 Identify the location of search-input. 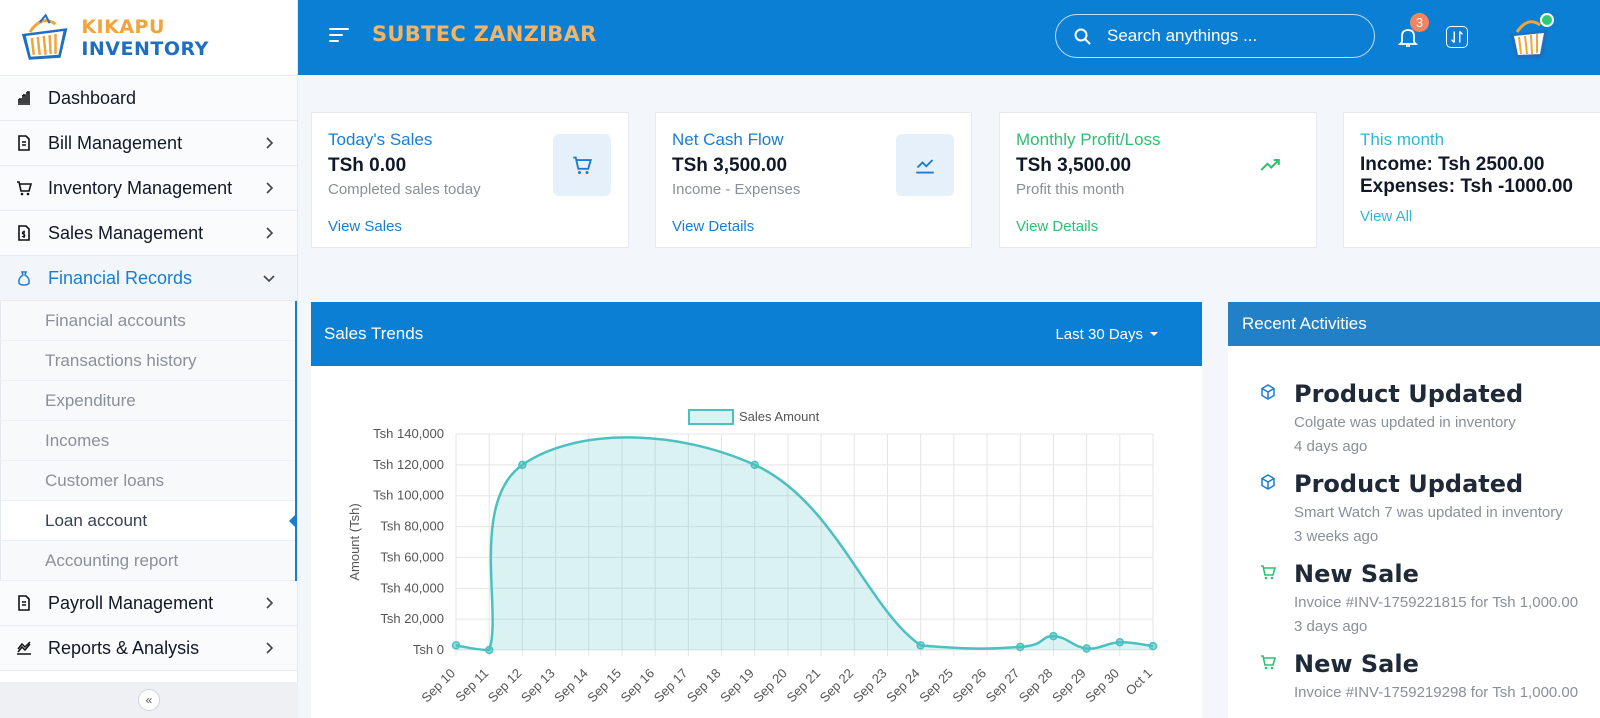
(1227, 36).